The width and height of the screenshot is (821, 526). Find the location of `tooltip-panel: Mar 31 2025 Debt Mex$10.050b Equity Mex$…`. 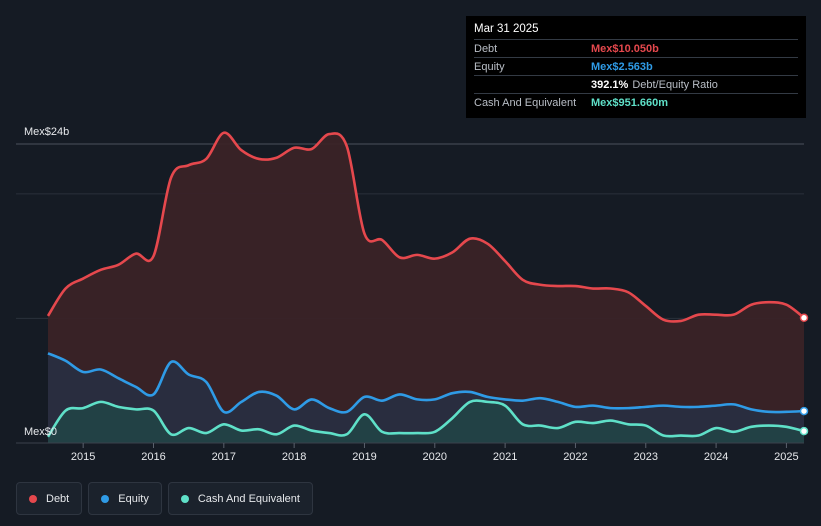

tooltip-panel: Mar 31 2025 Debt Mex$10.050b Equity Mex$… is located at coordinates (636, 67).